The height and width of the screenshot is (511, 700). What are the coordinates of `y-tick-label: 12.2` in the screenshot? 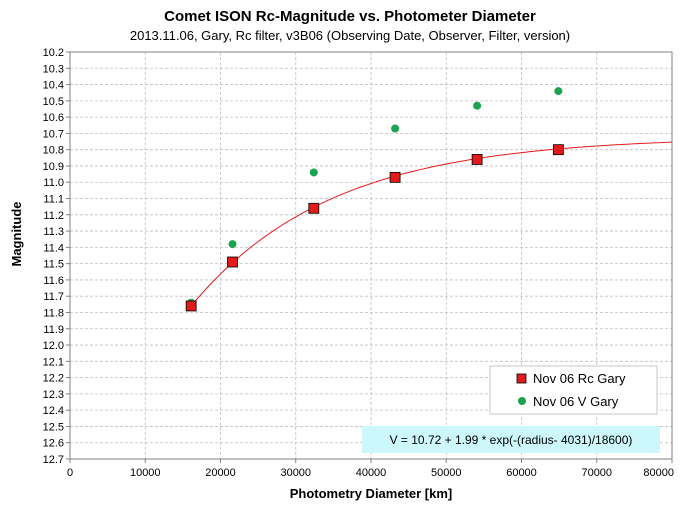 It's located at (53, 379).